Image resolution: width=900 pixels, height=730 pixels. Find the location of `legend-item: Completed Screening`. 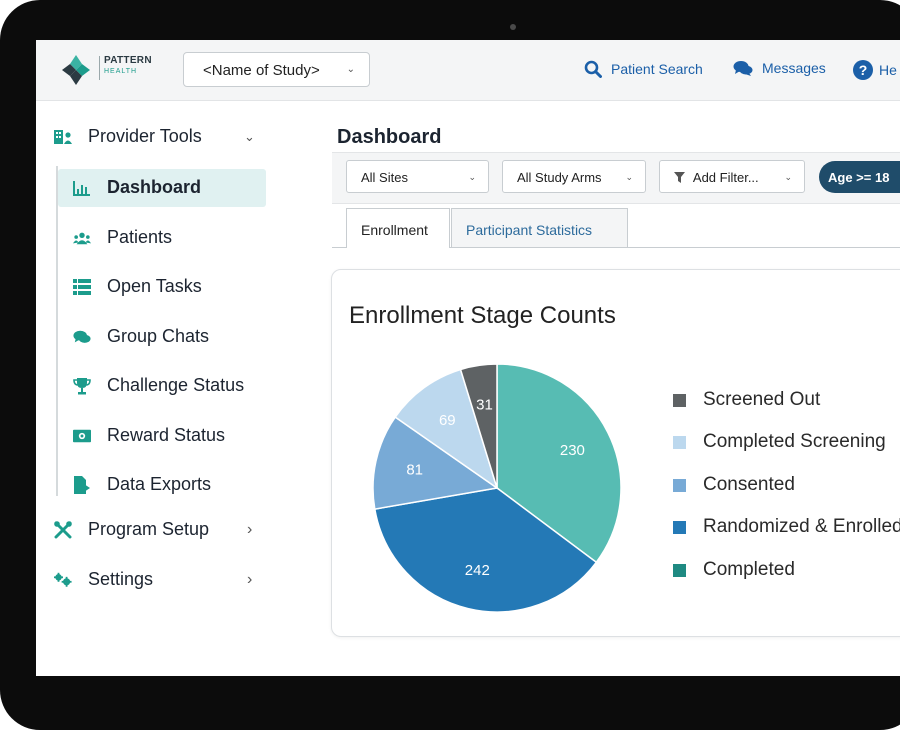

legend-item: Completed Screening is located at coordinates (779, 442).